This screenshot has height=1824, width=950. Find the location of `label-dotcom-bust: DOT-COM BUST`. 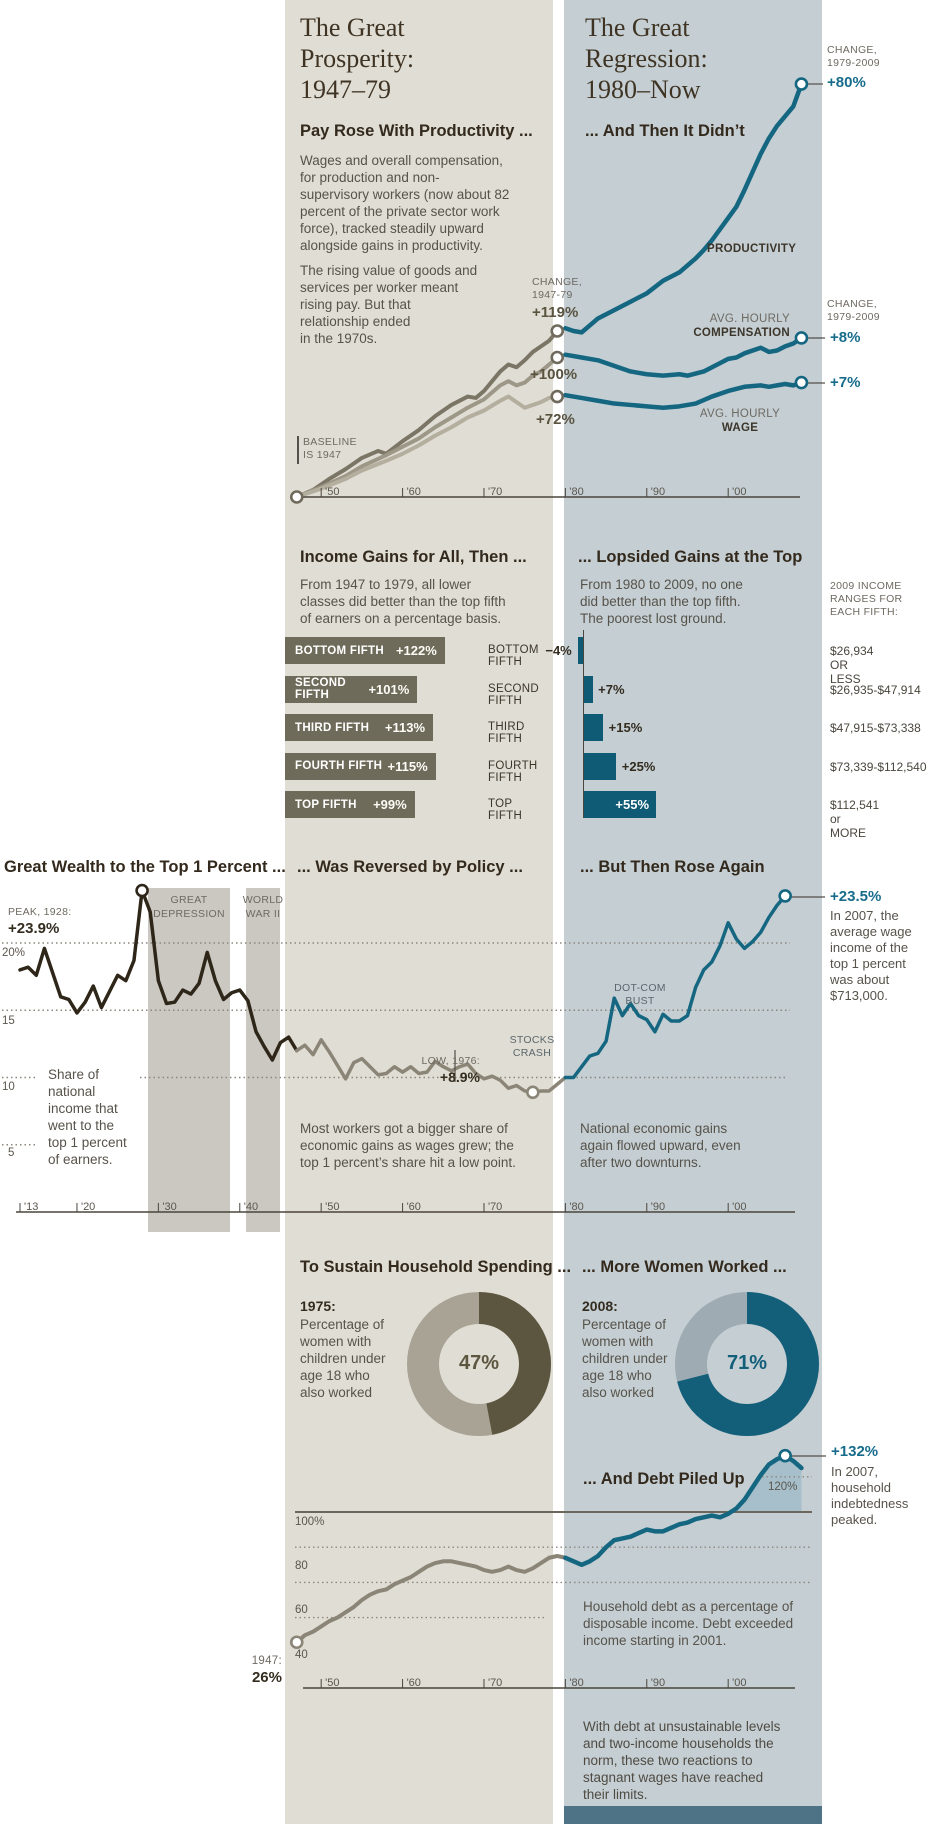

label-dotcom-bust: DOT-COM BUST is located at coordinates (640, 994).